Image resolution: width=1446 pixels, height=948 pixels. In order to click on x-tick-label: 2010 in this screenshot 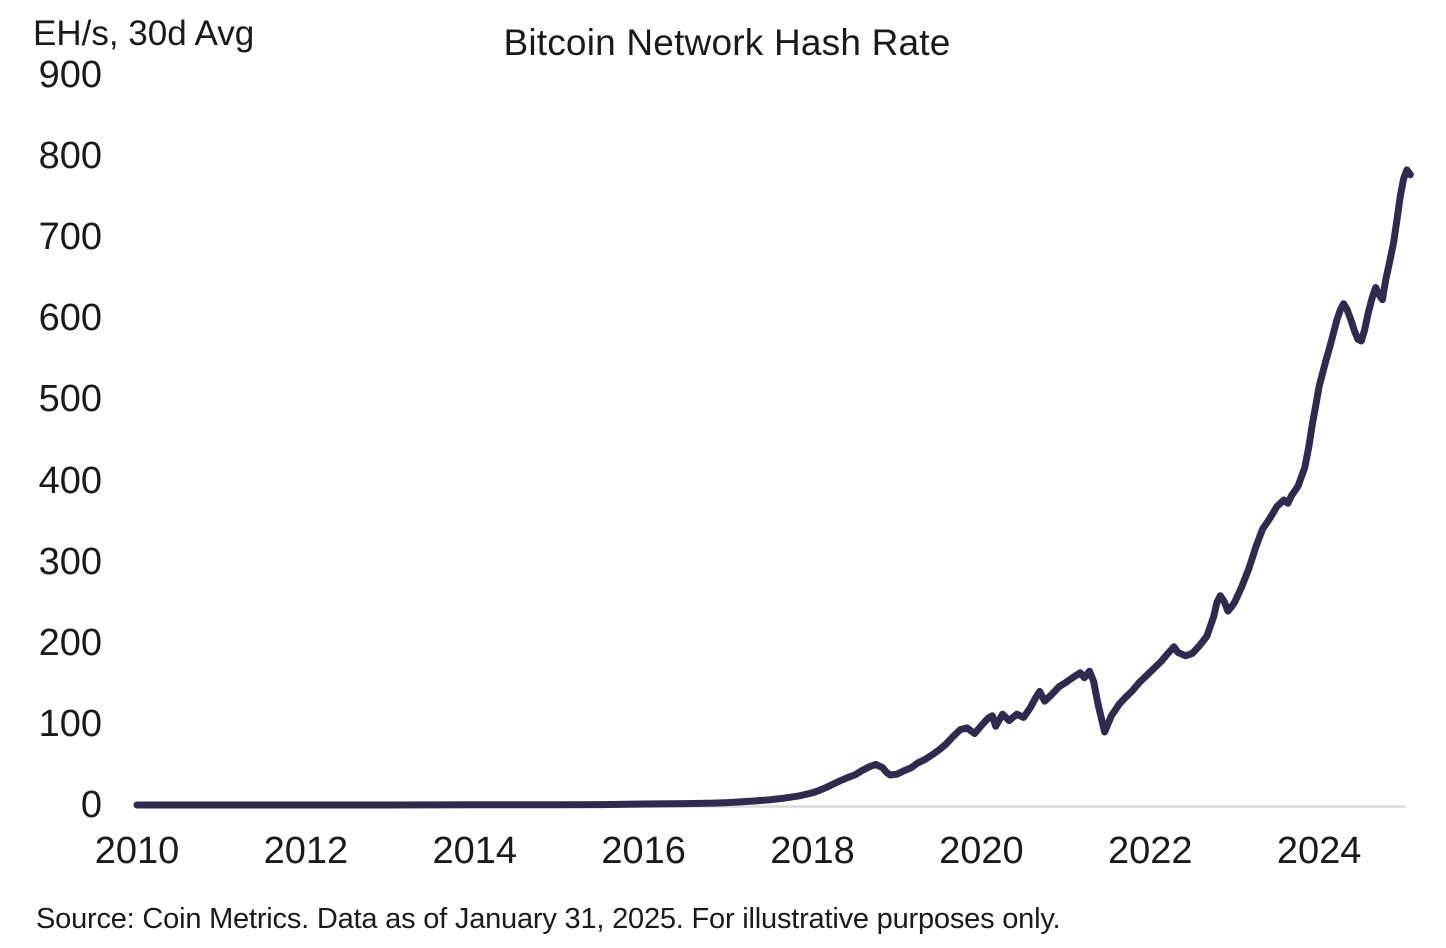, I will do `click(137, 851)`.